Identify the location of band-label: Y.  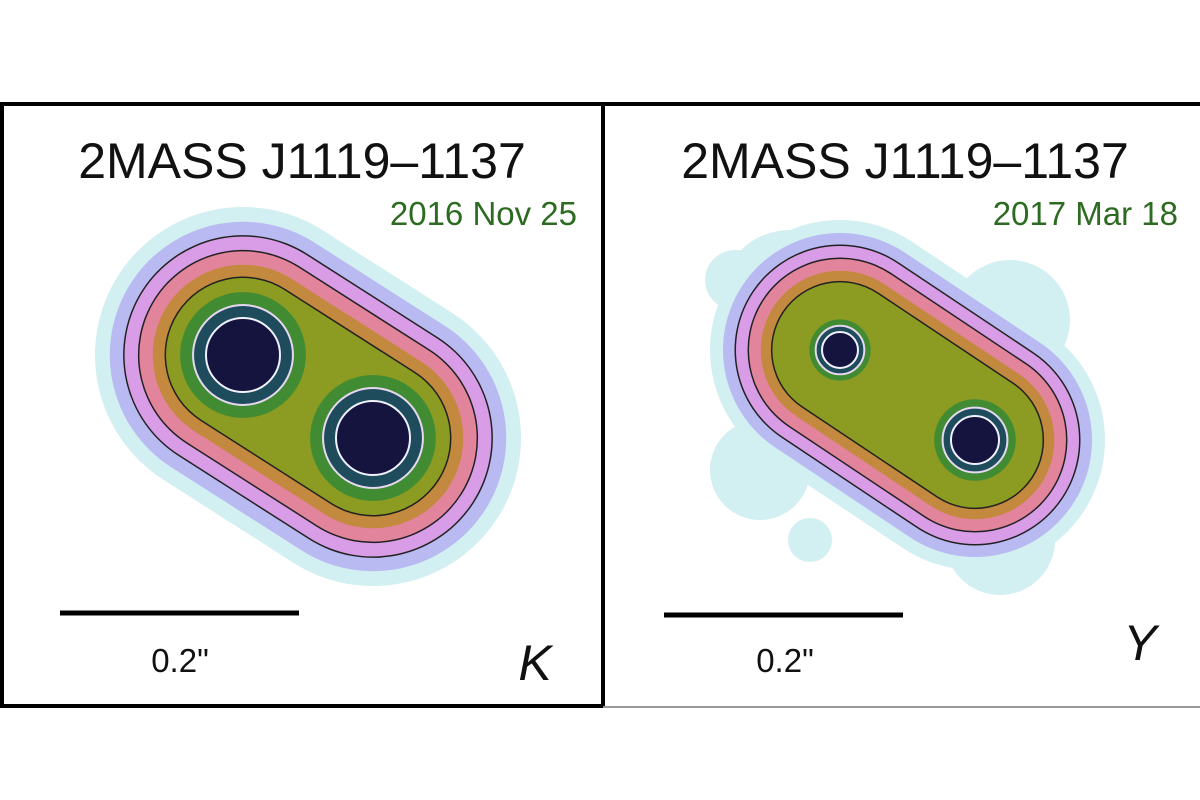
(1141, 643).